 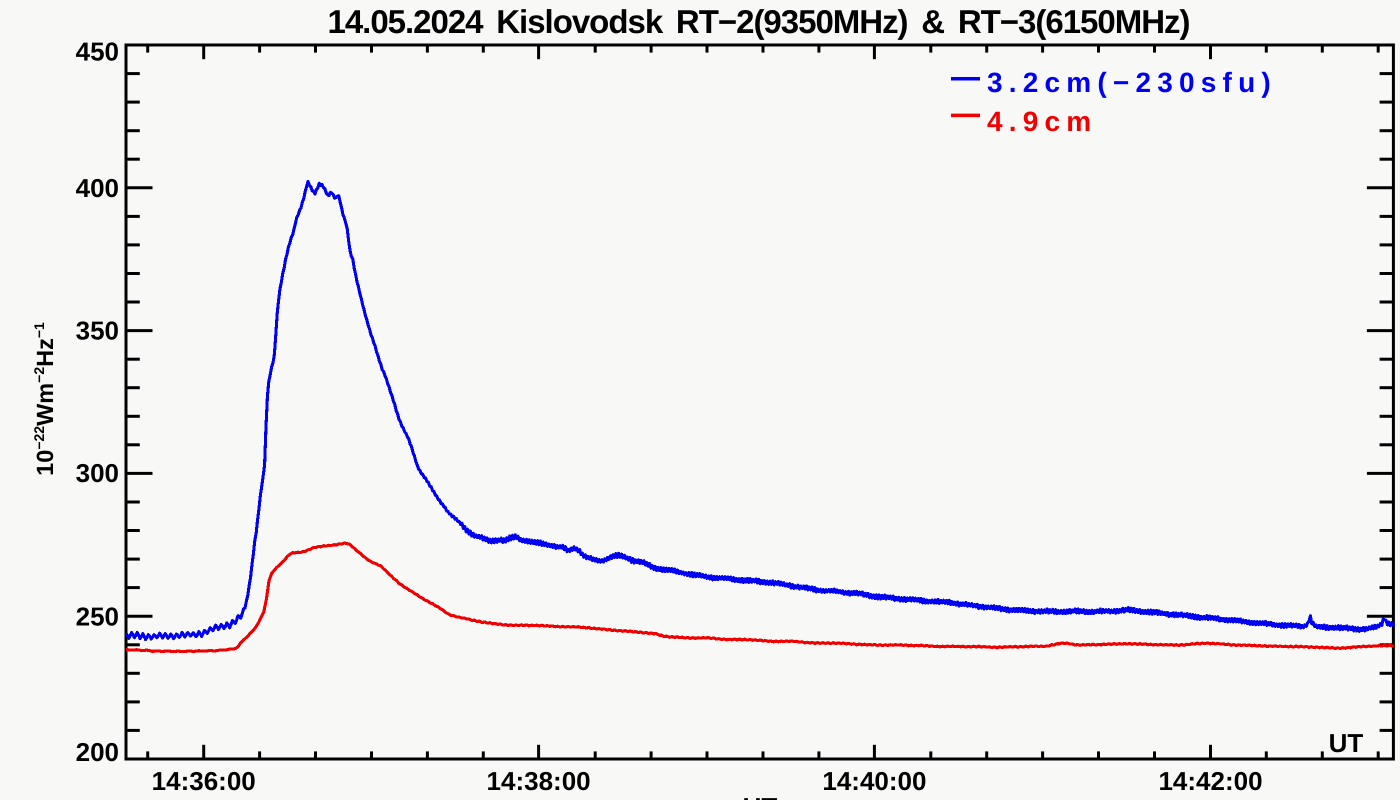 I want to click on svg-text: 10−22Wm−2Hz−1, so click(x=44, y=399).